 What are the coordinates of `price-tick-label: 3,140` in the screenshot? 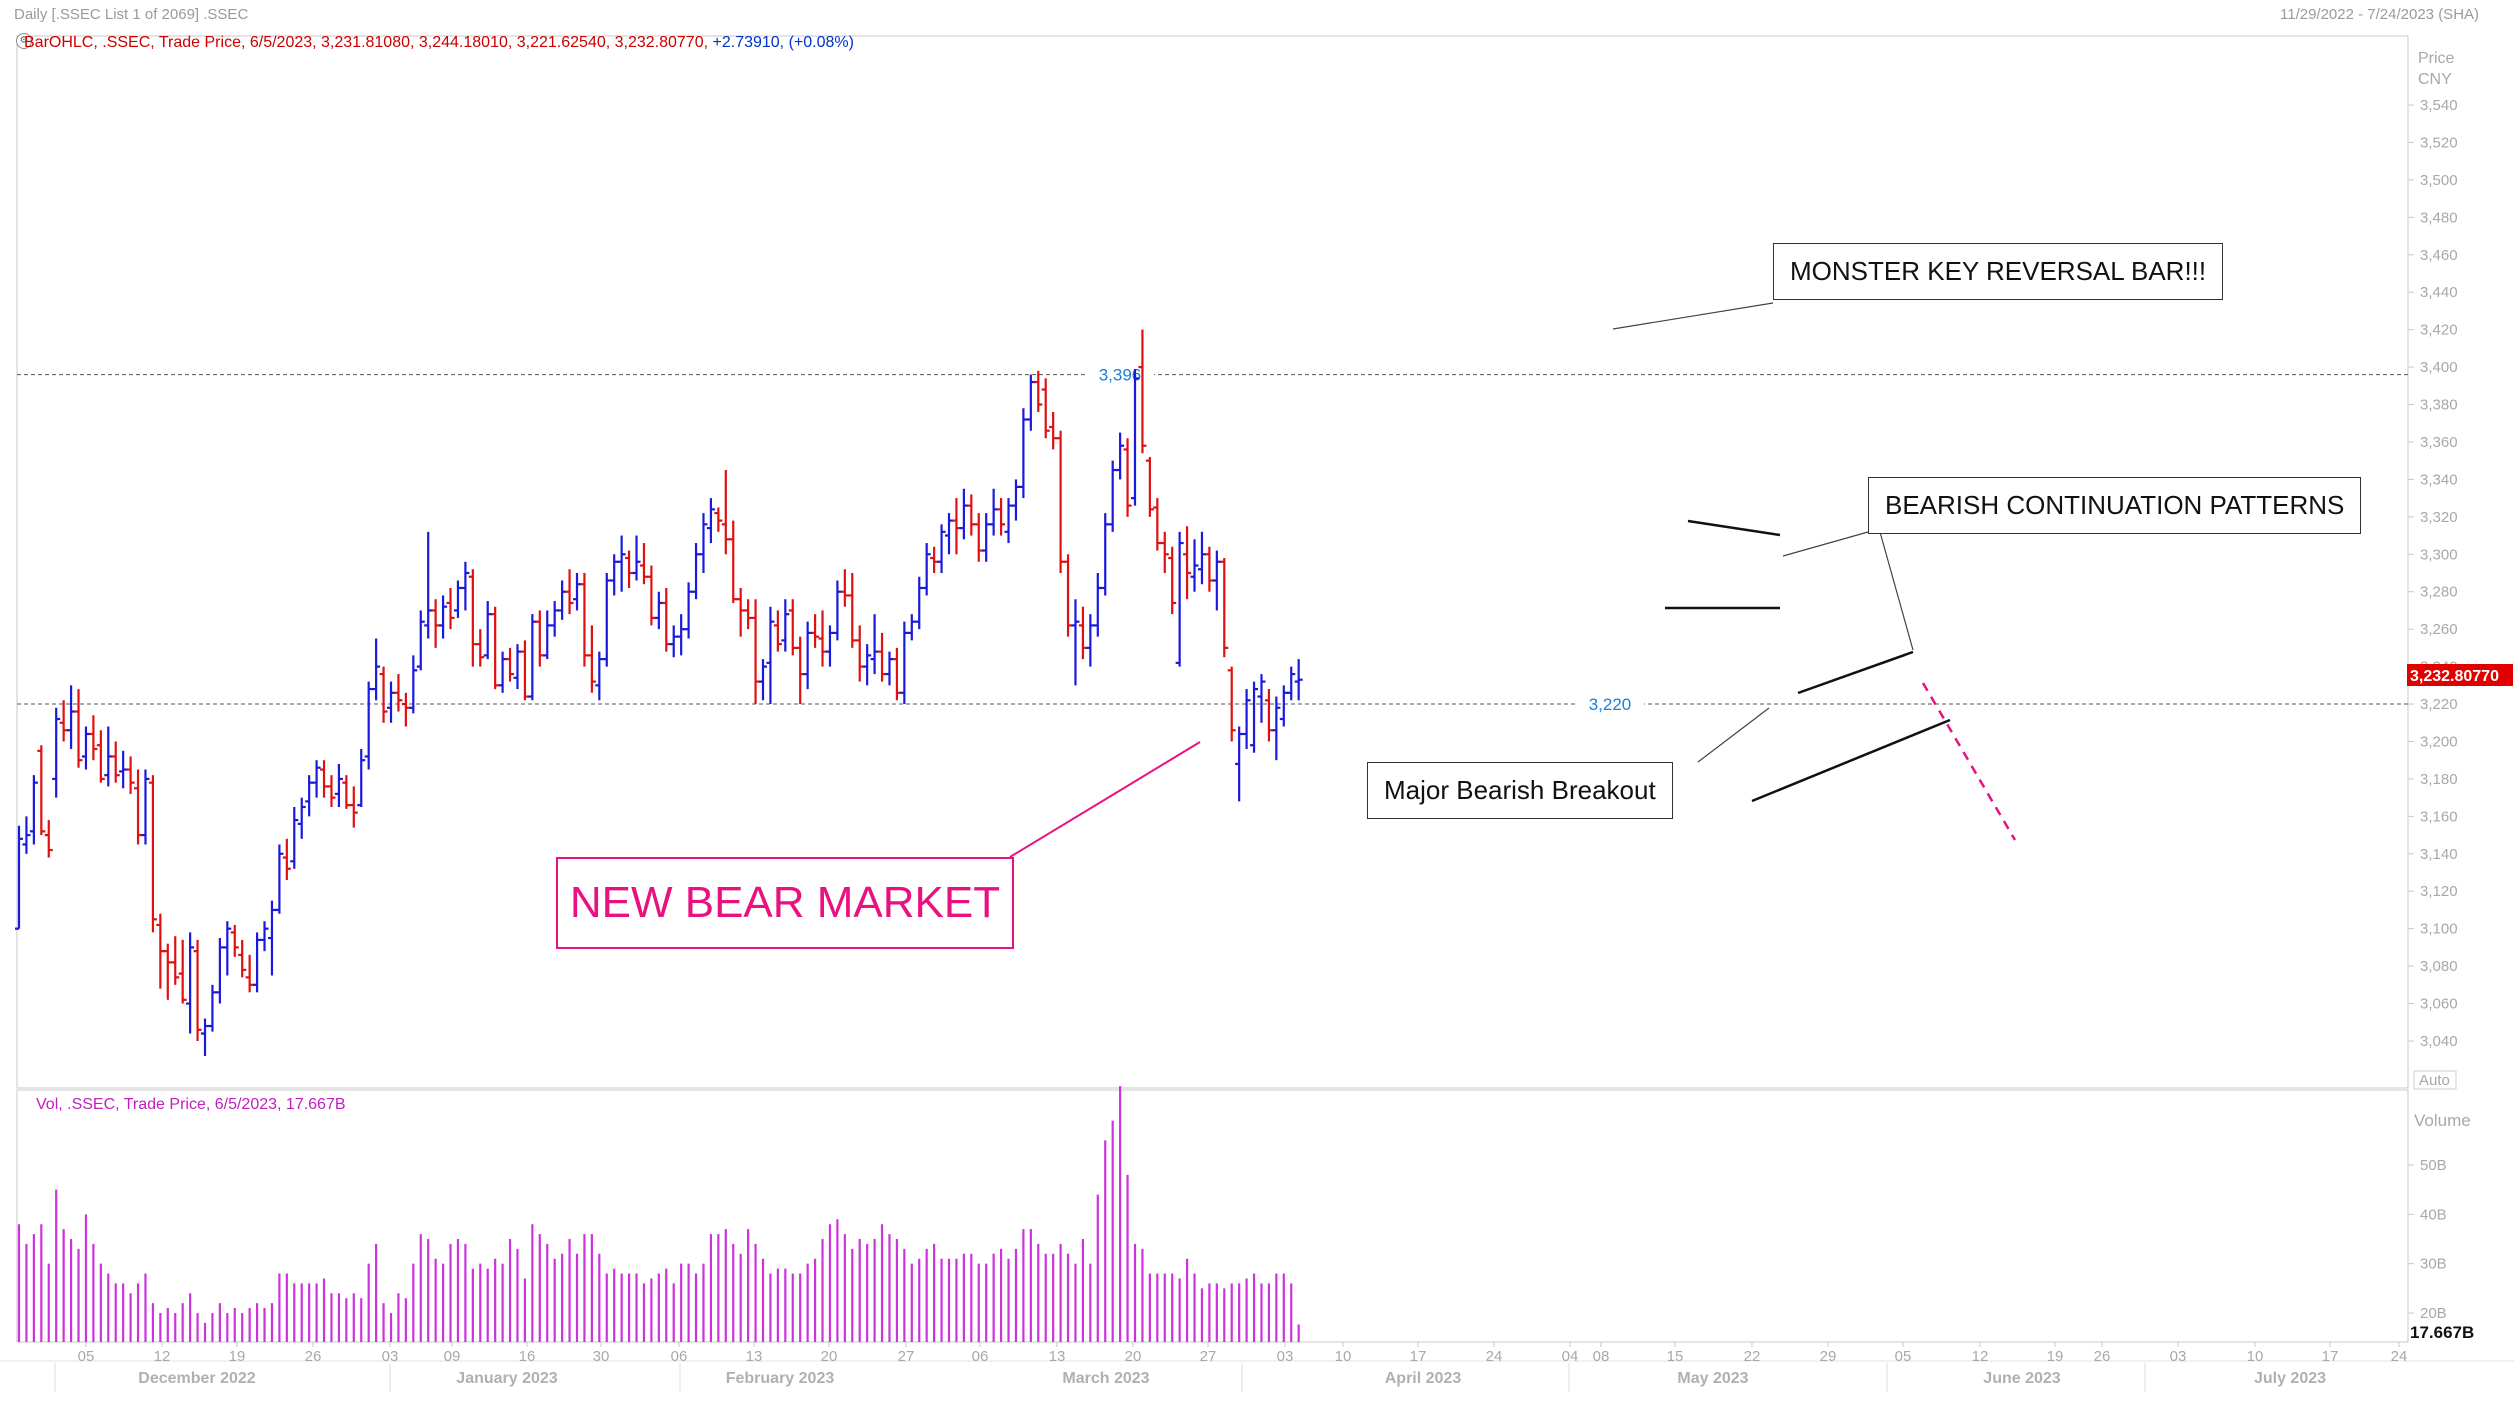 It's located at (2439, 854).